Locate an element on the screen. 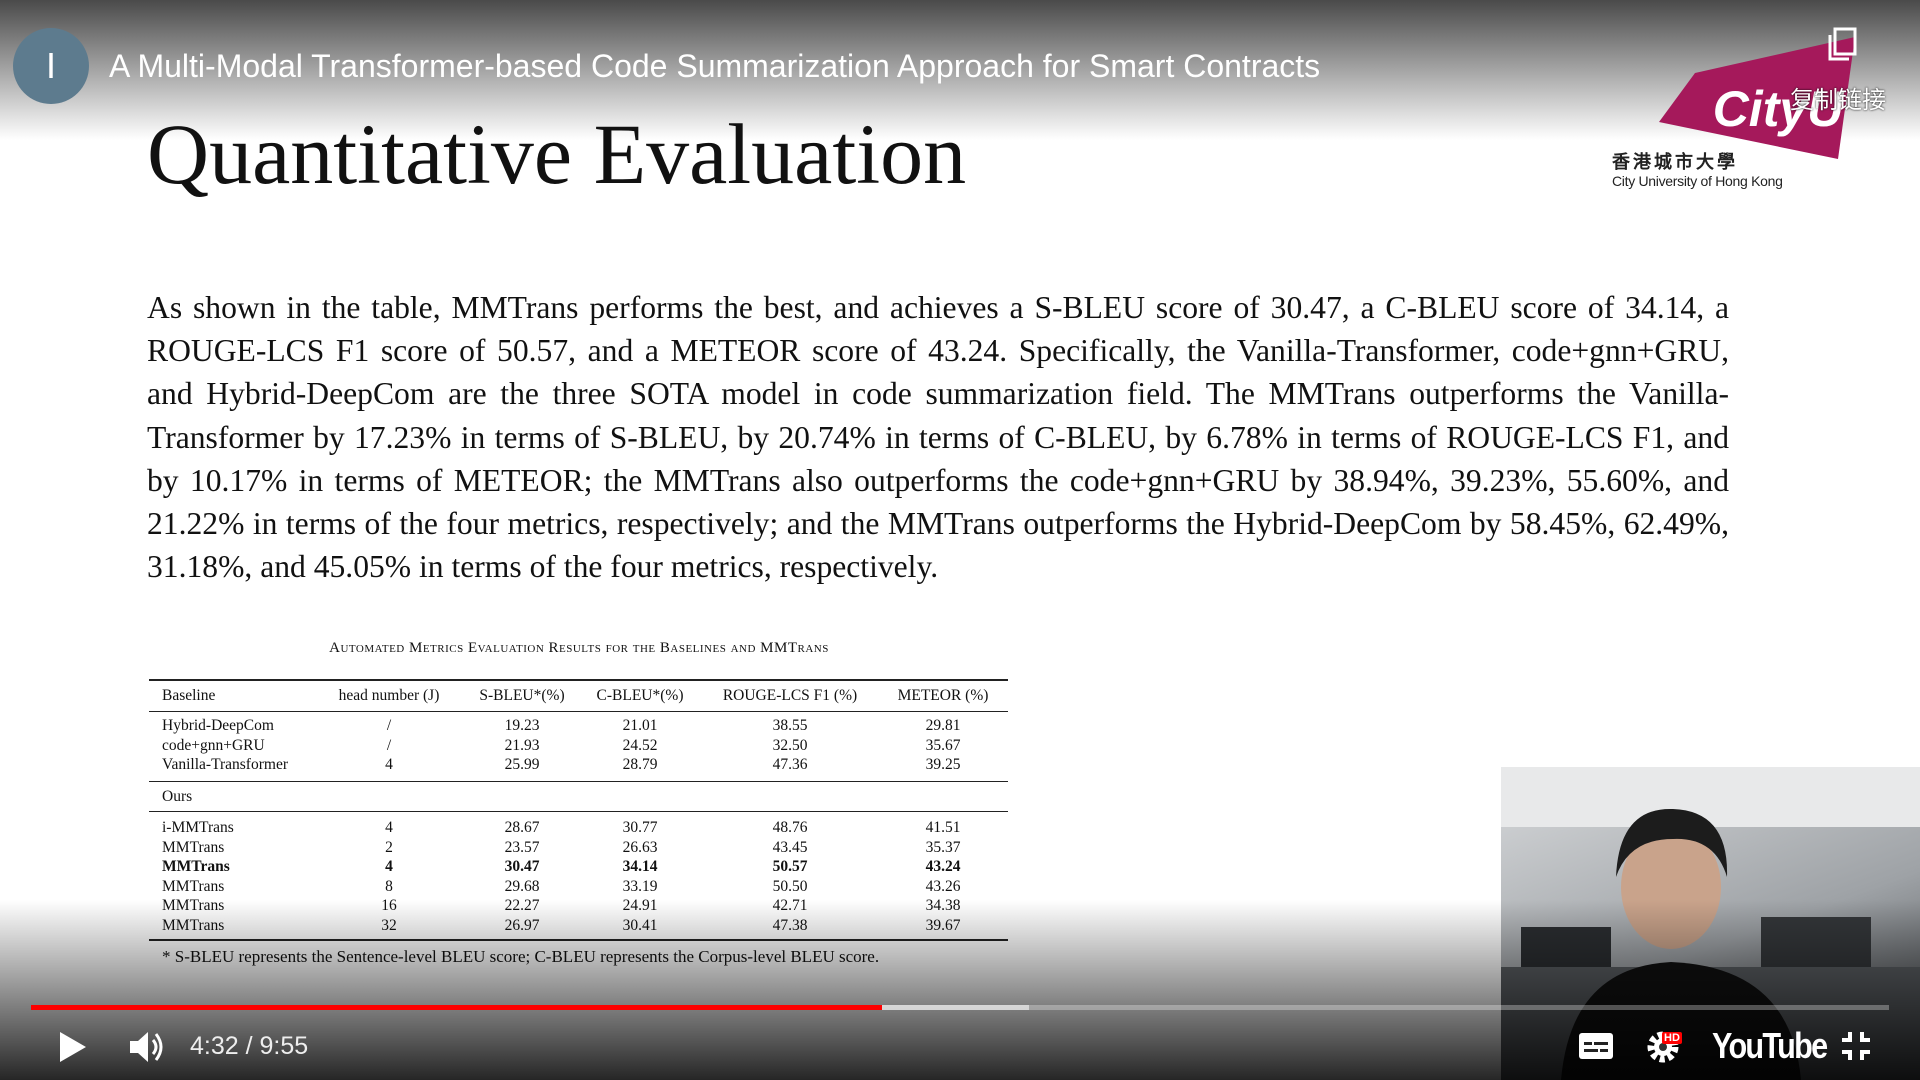 The height and width of the screenshot is (1080, 1920). table-cell: code+gnn+GRU is located at coordinates (213, 745).